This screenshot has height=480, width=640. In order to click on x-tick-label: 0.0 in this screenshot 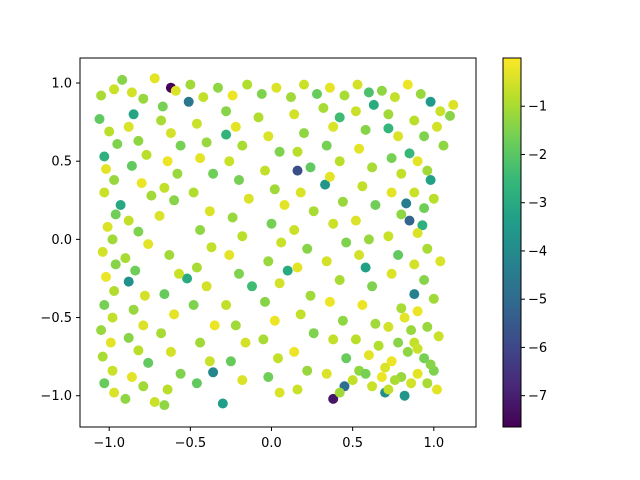, I will do `click(271, 443)`.